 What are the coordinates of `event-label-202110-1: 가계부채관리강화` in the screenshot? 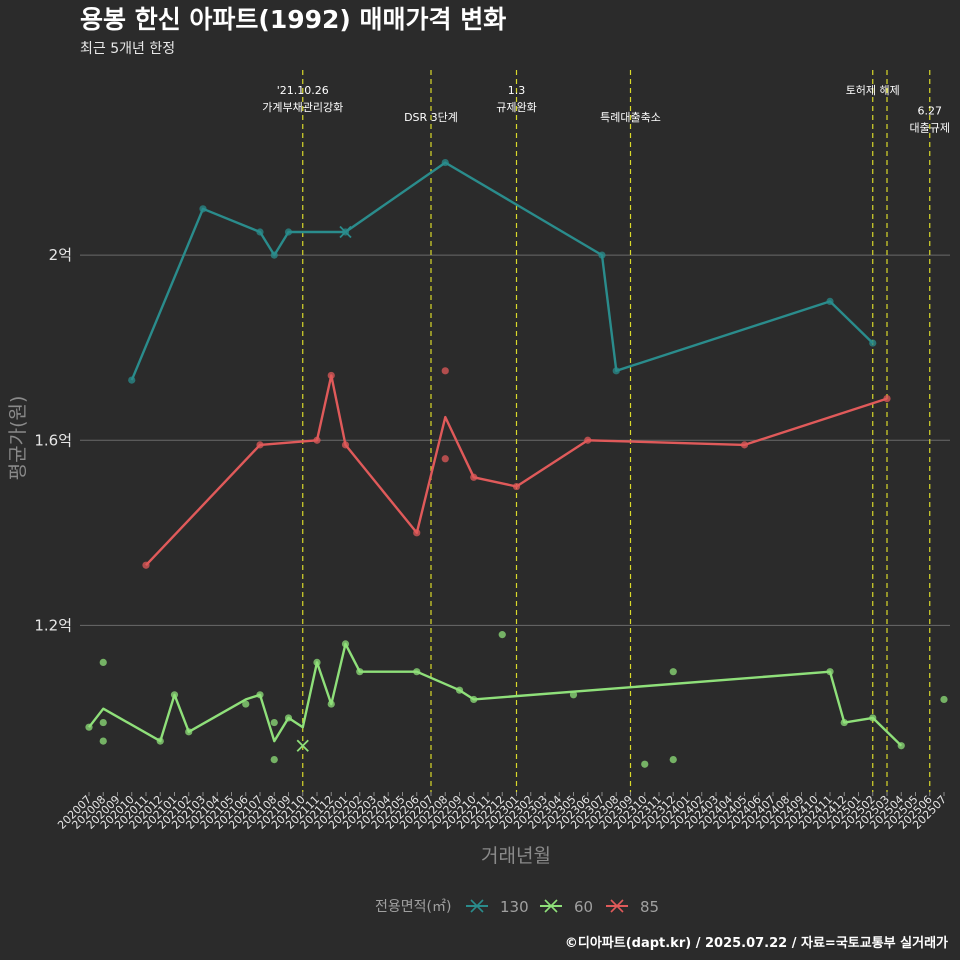 It's located at (302, 107).